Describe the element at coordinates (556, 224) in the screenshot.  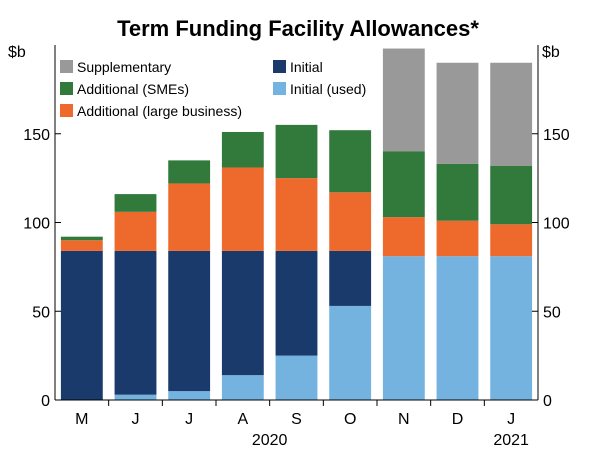
I see `y-tick-label-right: 100` at that location.